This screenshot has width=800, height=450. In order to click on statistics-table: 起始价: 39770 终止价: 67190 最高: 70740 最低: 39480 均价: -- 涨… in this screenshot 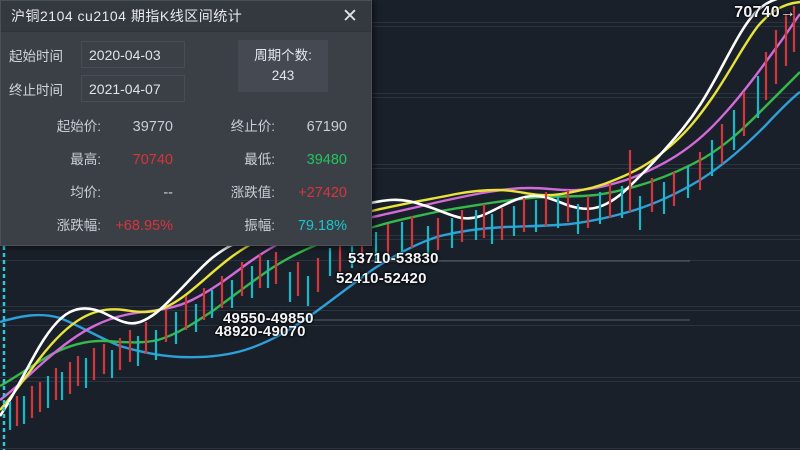, I will do `click(186, 171)`.